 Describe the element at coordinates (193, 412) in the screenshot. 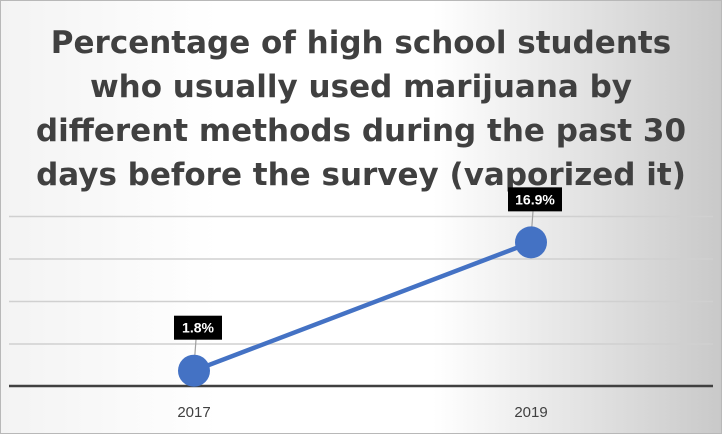

I see `x-tick-label: 2017` at that location.